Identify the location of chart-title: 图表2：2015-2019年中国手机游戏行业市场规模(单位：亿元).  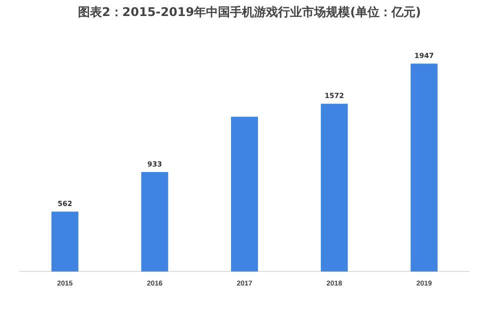
(249, 12).